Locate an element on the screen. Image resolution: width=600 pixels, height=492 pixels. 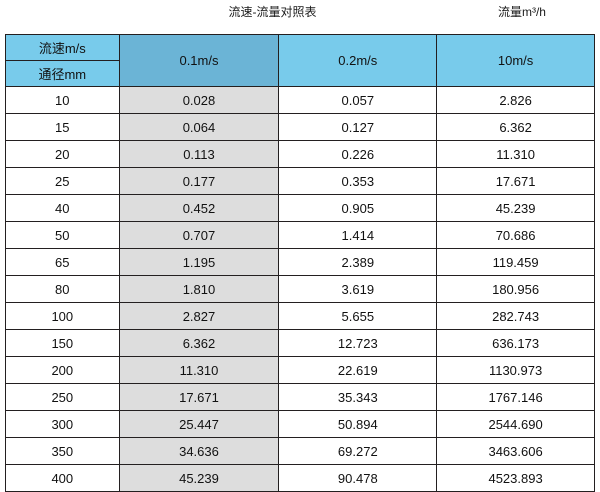
table-row: 400 45.239 90.478 4523.893 is located at coordinates (300, 478).